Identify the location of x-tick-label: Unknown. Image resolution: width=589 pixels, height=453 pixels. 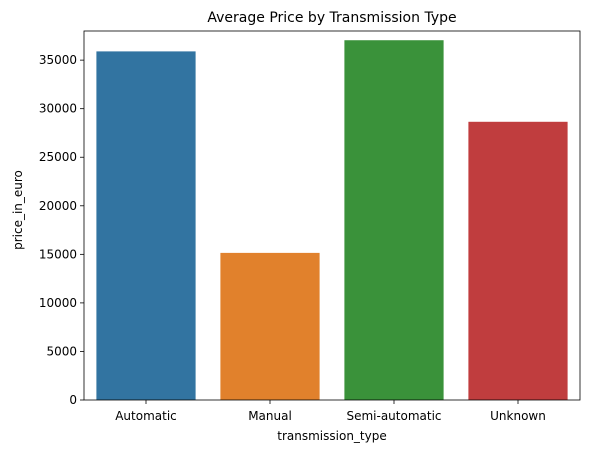
(518, 416).